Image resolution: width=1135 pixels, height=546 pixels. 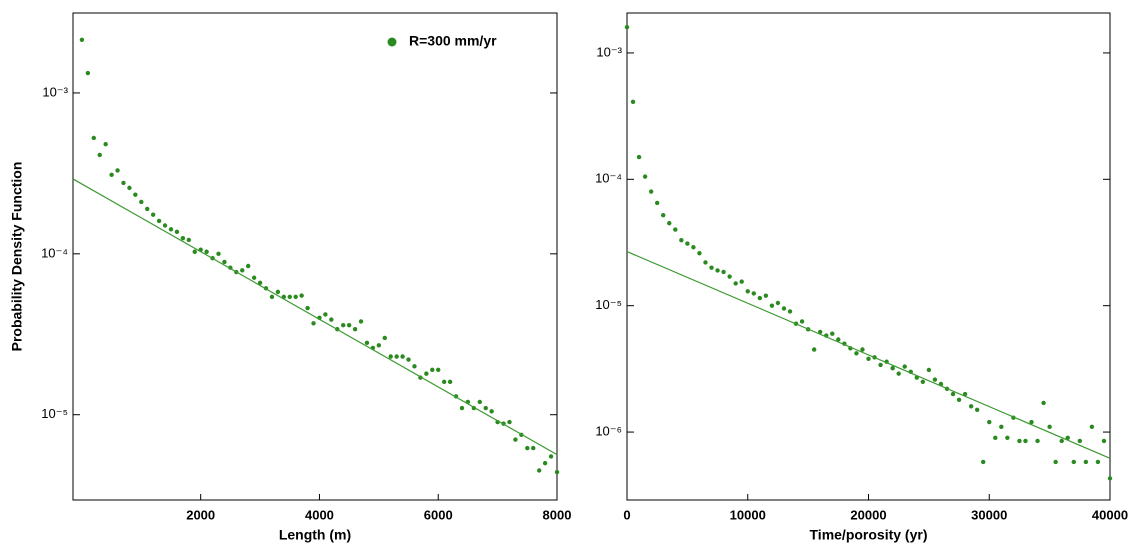 What do you see at coordinates (1110, 514) in the screenshot?
I see `x-tick-label: 40000` at bounding box center [1110, 514].